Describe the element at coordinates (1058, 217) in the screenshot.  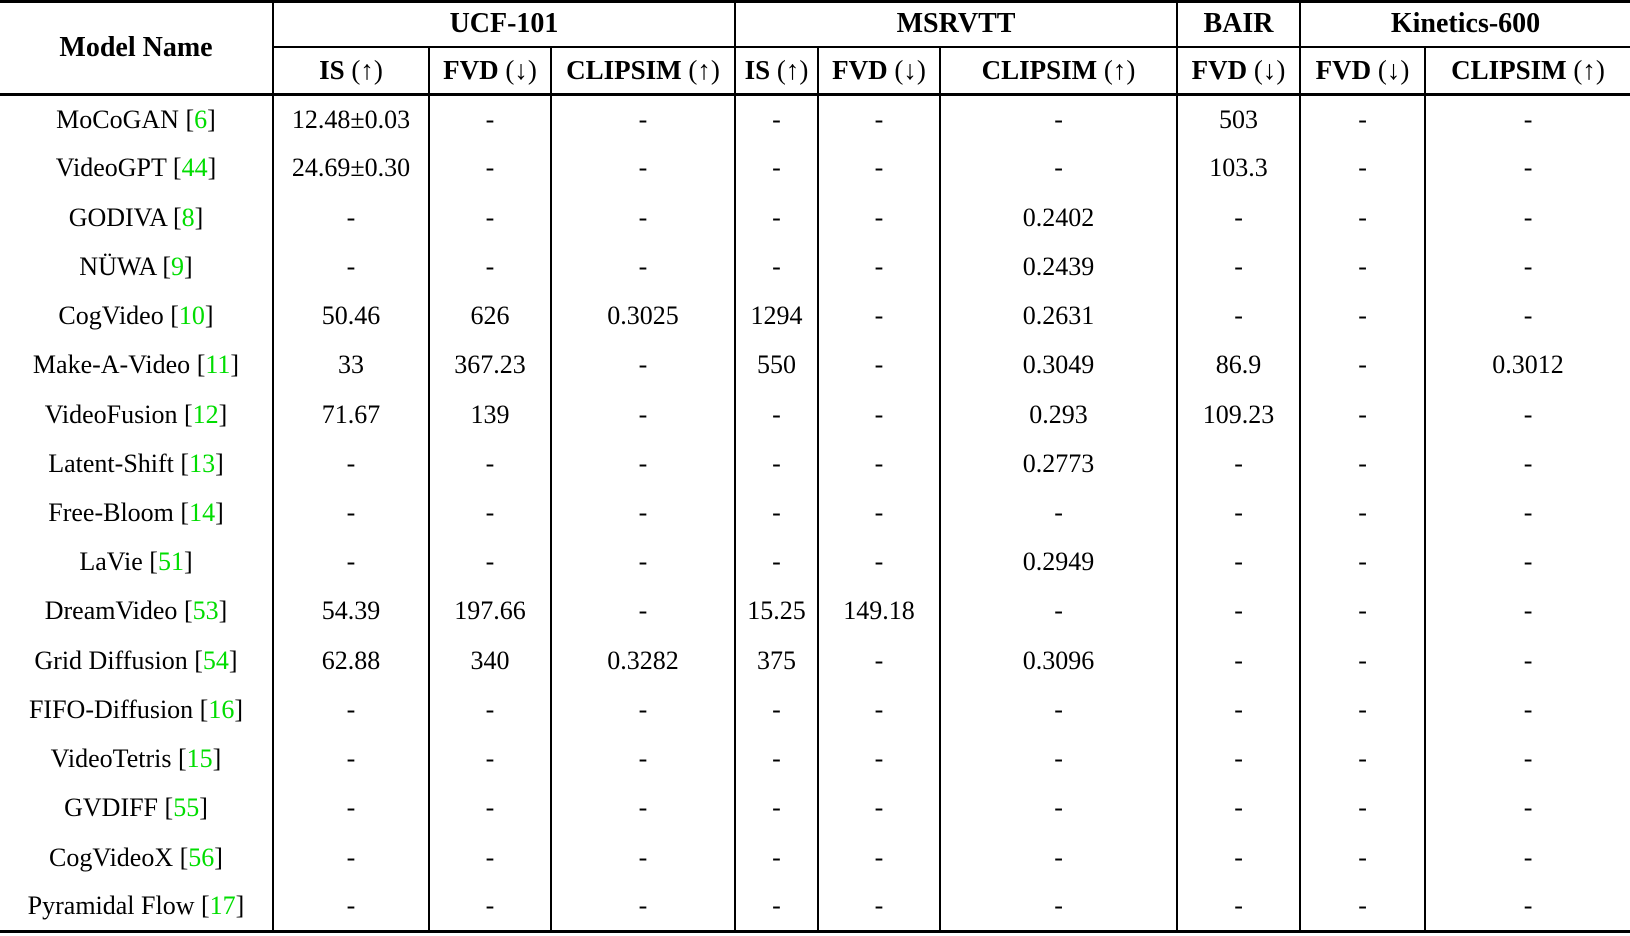
I see `value-cell: 0.2402` at that location.